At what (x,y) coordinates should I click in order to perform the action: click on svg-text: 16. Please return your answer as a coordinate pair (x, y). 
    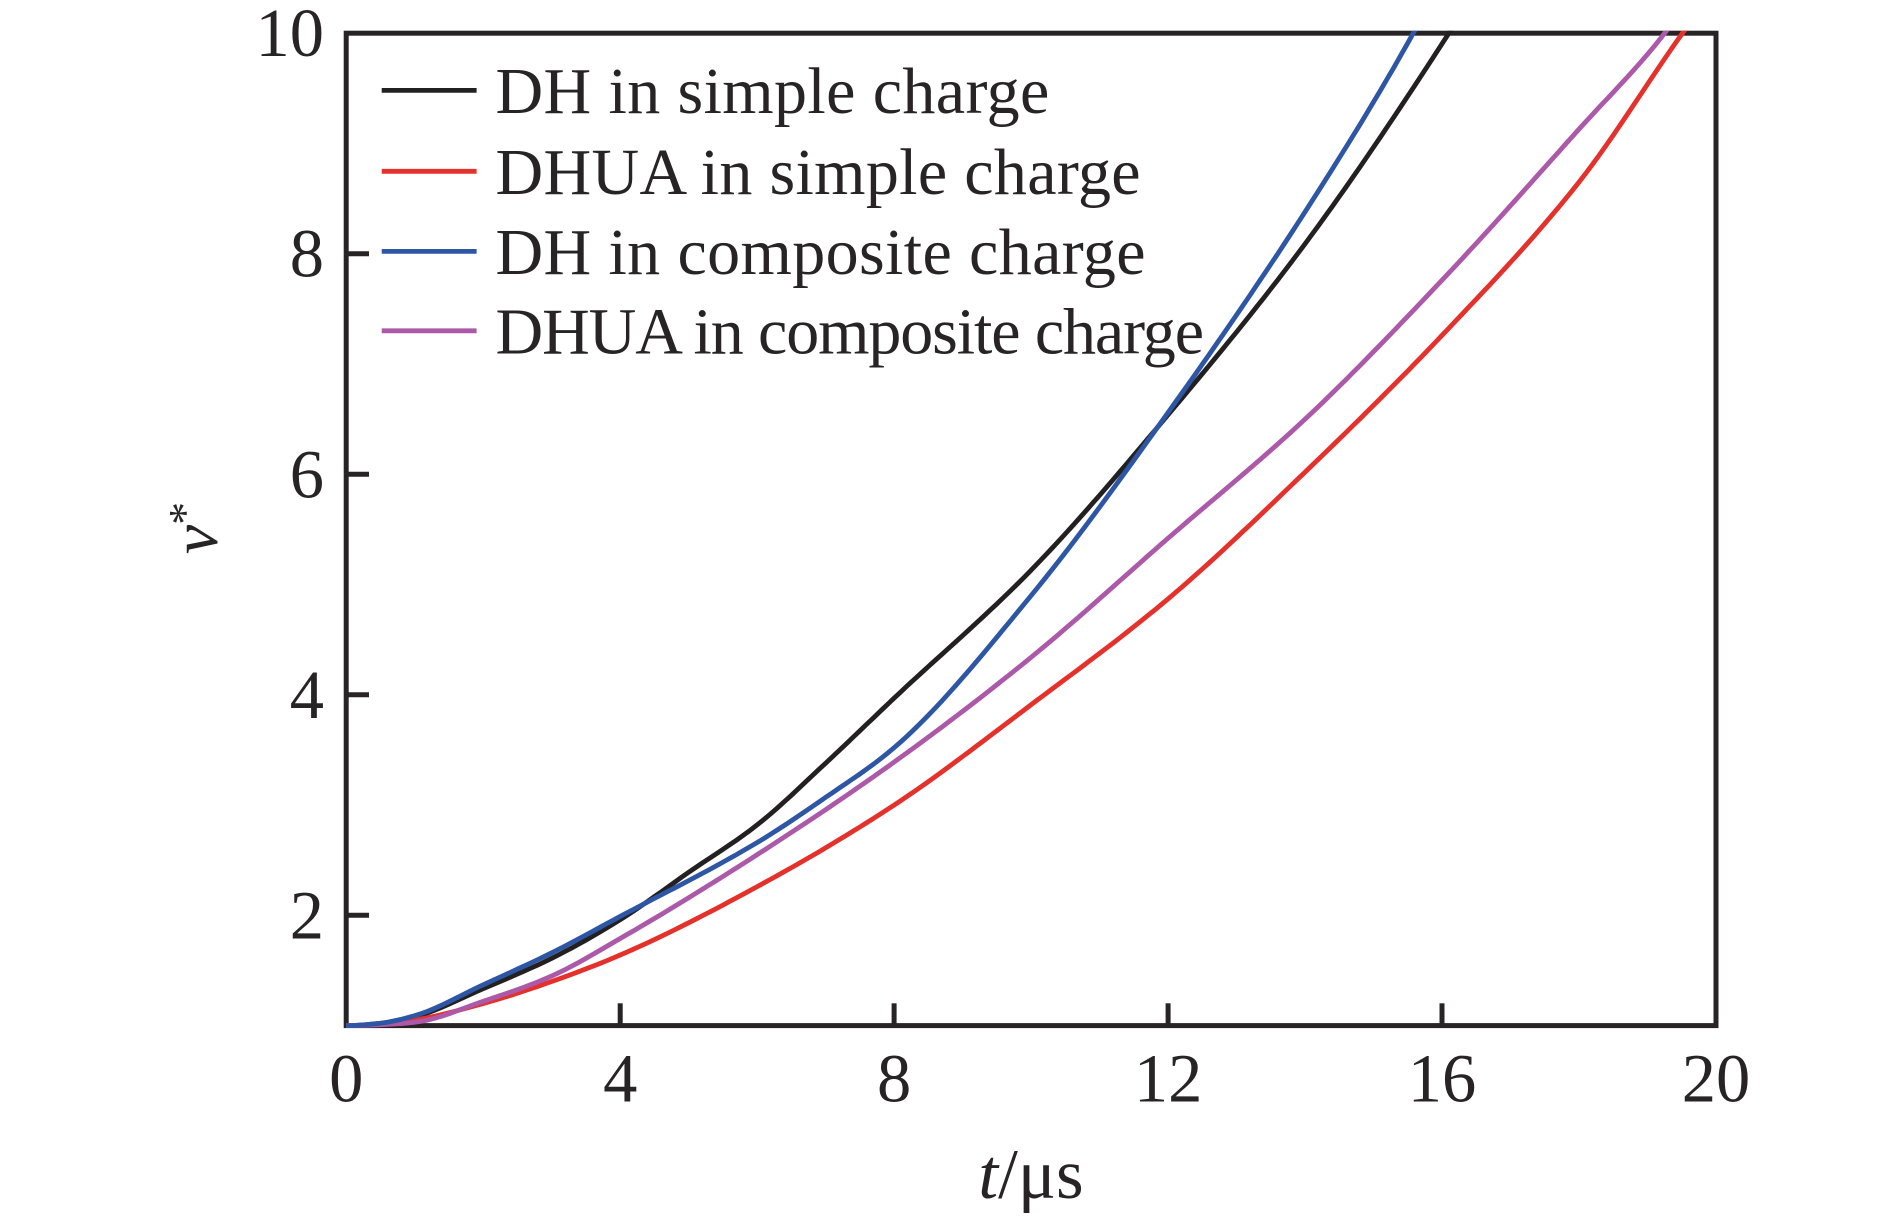
    Looking at the image, I should click on (1442, 1079).